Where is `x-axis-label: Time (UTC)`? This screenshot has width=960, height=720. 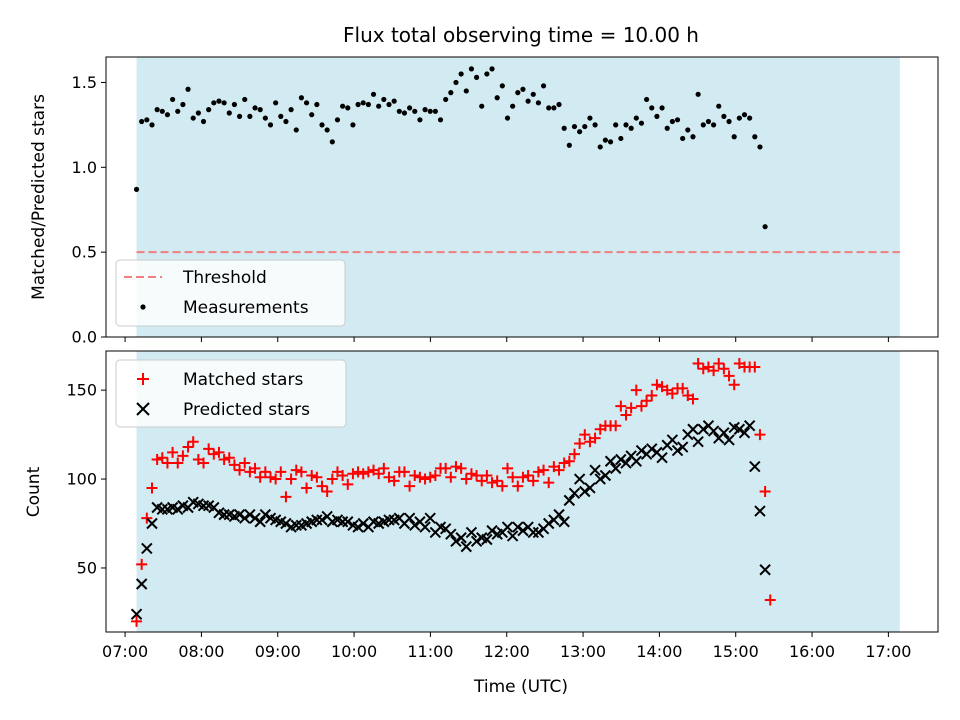 x-axis-label: Time (UTC) is located at coordinates (520, 687).